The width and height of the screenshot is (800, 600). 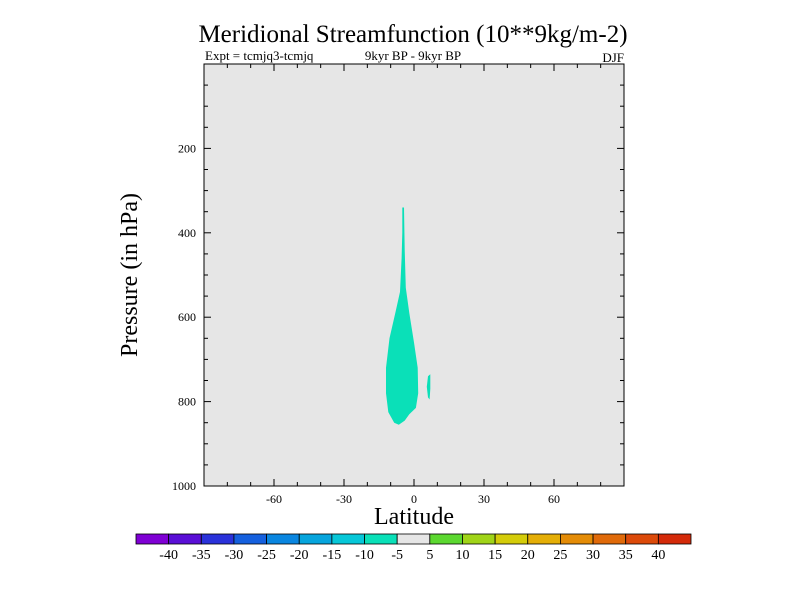 I want to click on colorbar-labels: -40 -35 -30 -25 -20 -15 -10 -5 5 10 15 20 25 30 35 40, so click(x=412, y=555).